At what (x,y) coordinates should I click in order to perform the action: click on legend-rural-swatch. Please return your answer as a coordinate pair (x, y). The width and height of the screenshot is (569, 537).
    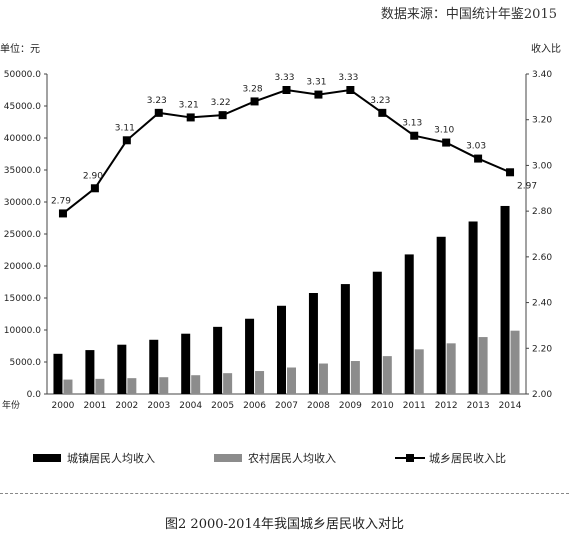
    Looking at the image, I should click on (228, 458).